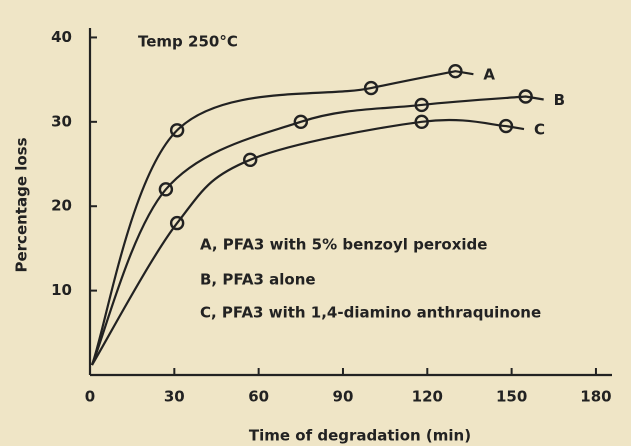  I want to click on x-tick-label: 120, so click(427, 397).